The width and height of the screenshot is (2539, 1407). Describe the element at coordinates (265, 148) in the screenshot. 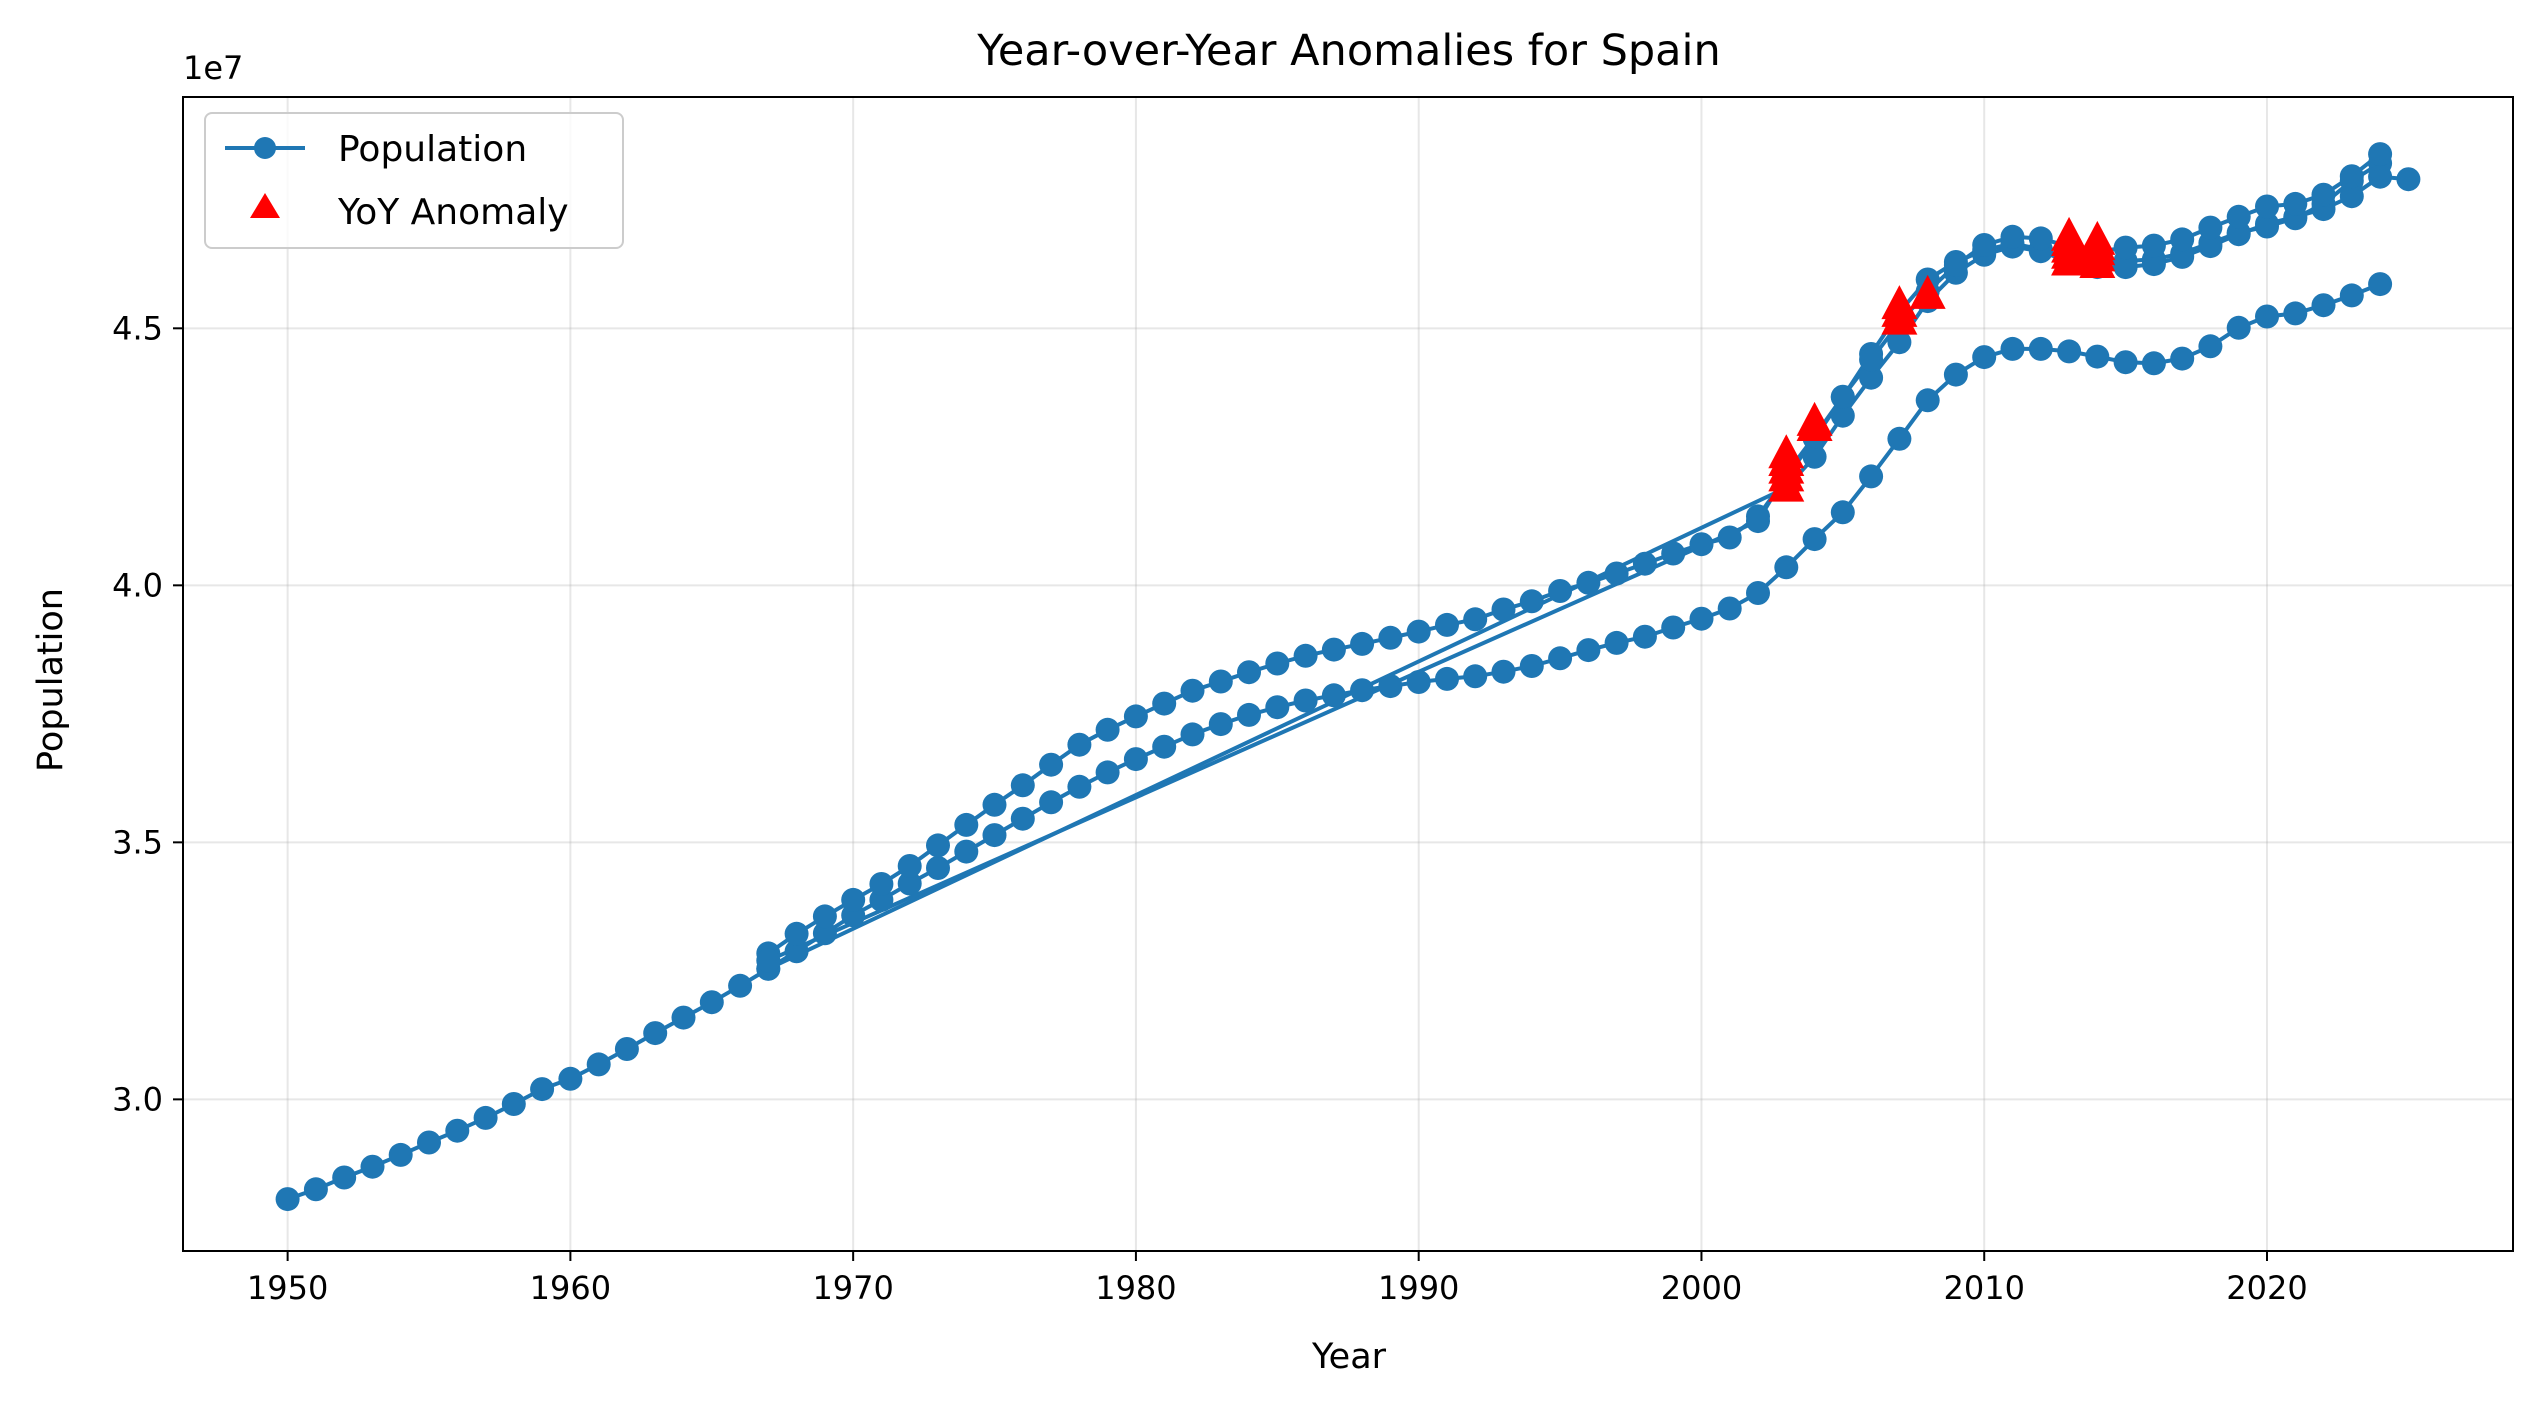

I see `legend-population-marker` at that location.